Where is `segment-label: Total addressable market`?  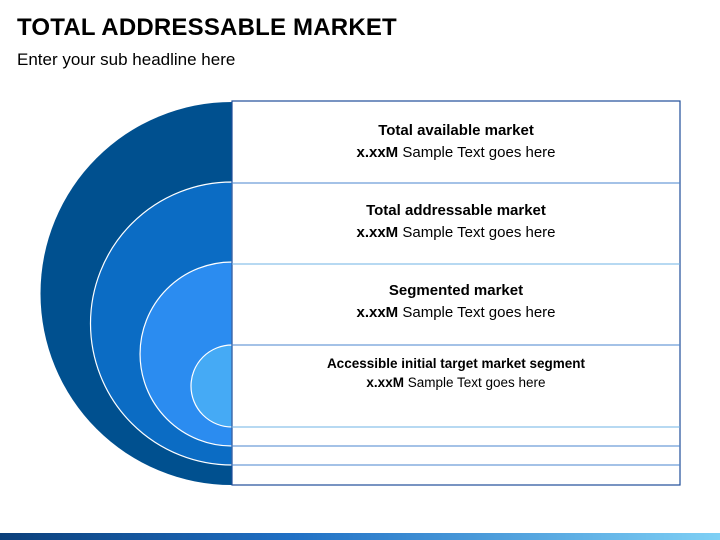 segment-label: Total addressable market is located at coordinates (456, 210).